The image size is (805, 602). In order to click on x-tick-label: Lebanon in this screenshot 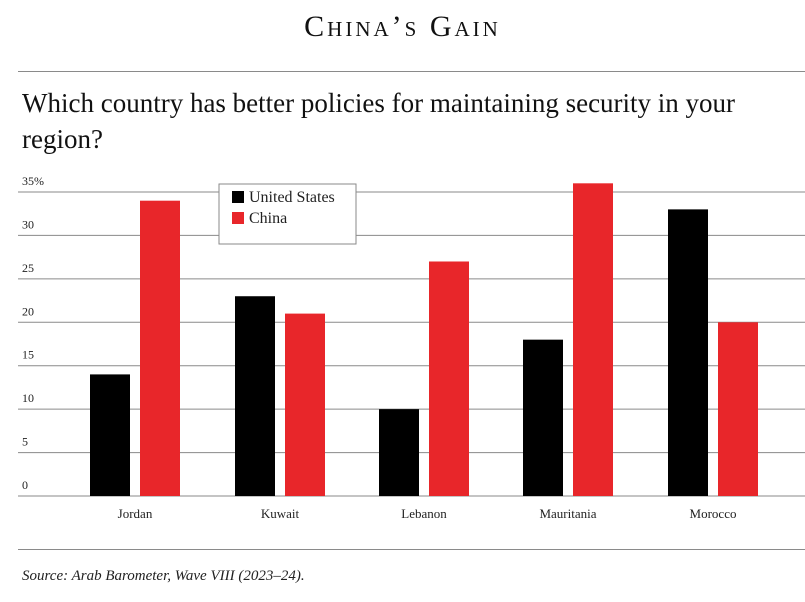, I will do `click(424, 513)`.